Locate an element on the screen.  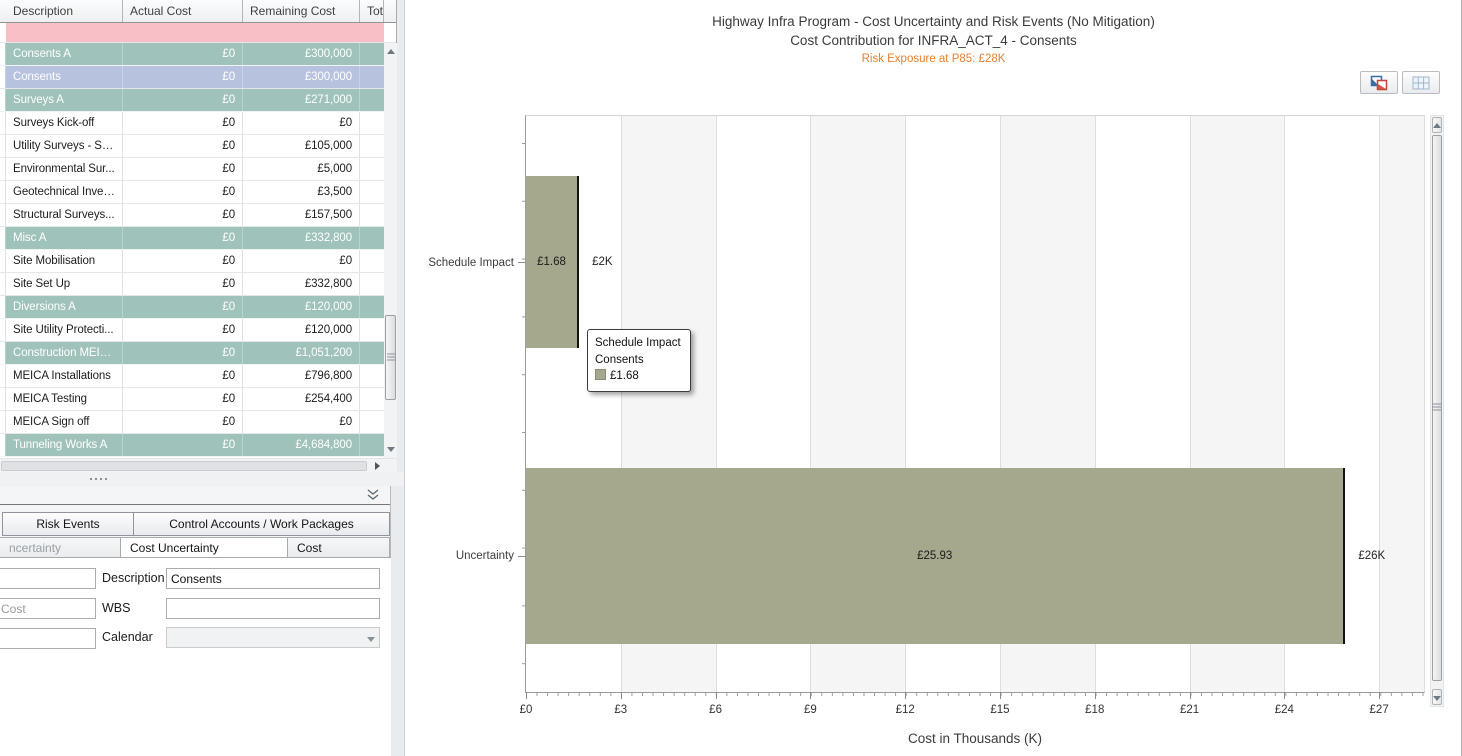
table-row: Surveys Kick-off £0 £0 is located at coordinates (192, 123).